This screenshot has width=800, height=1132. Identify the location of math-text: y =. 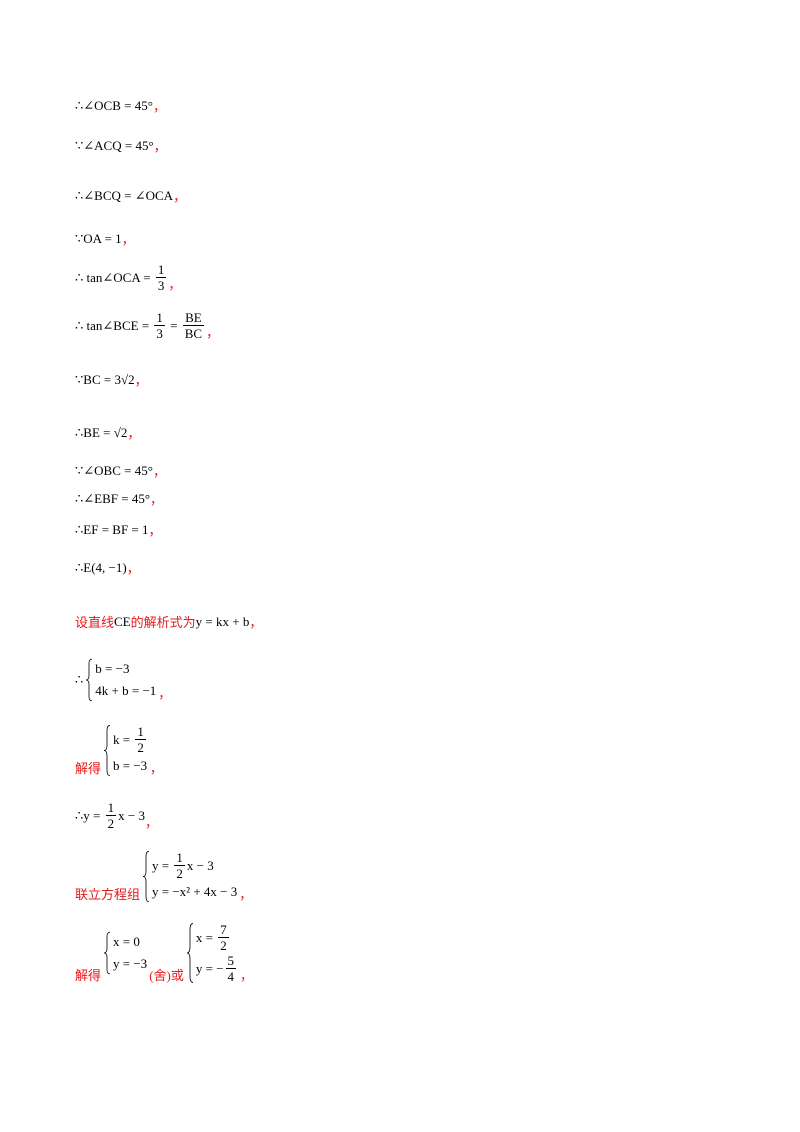
(162, 865).